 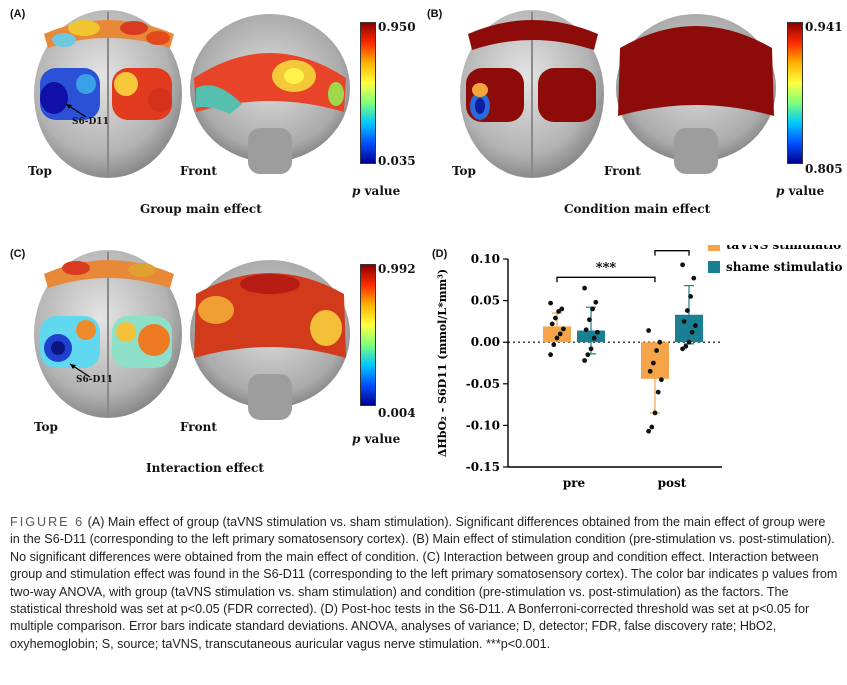 I want to click on panel-a-colorbar-title: p value, so click(x=376, y=191).